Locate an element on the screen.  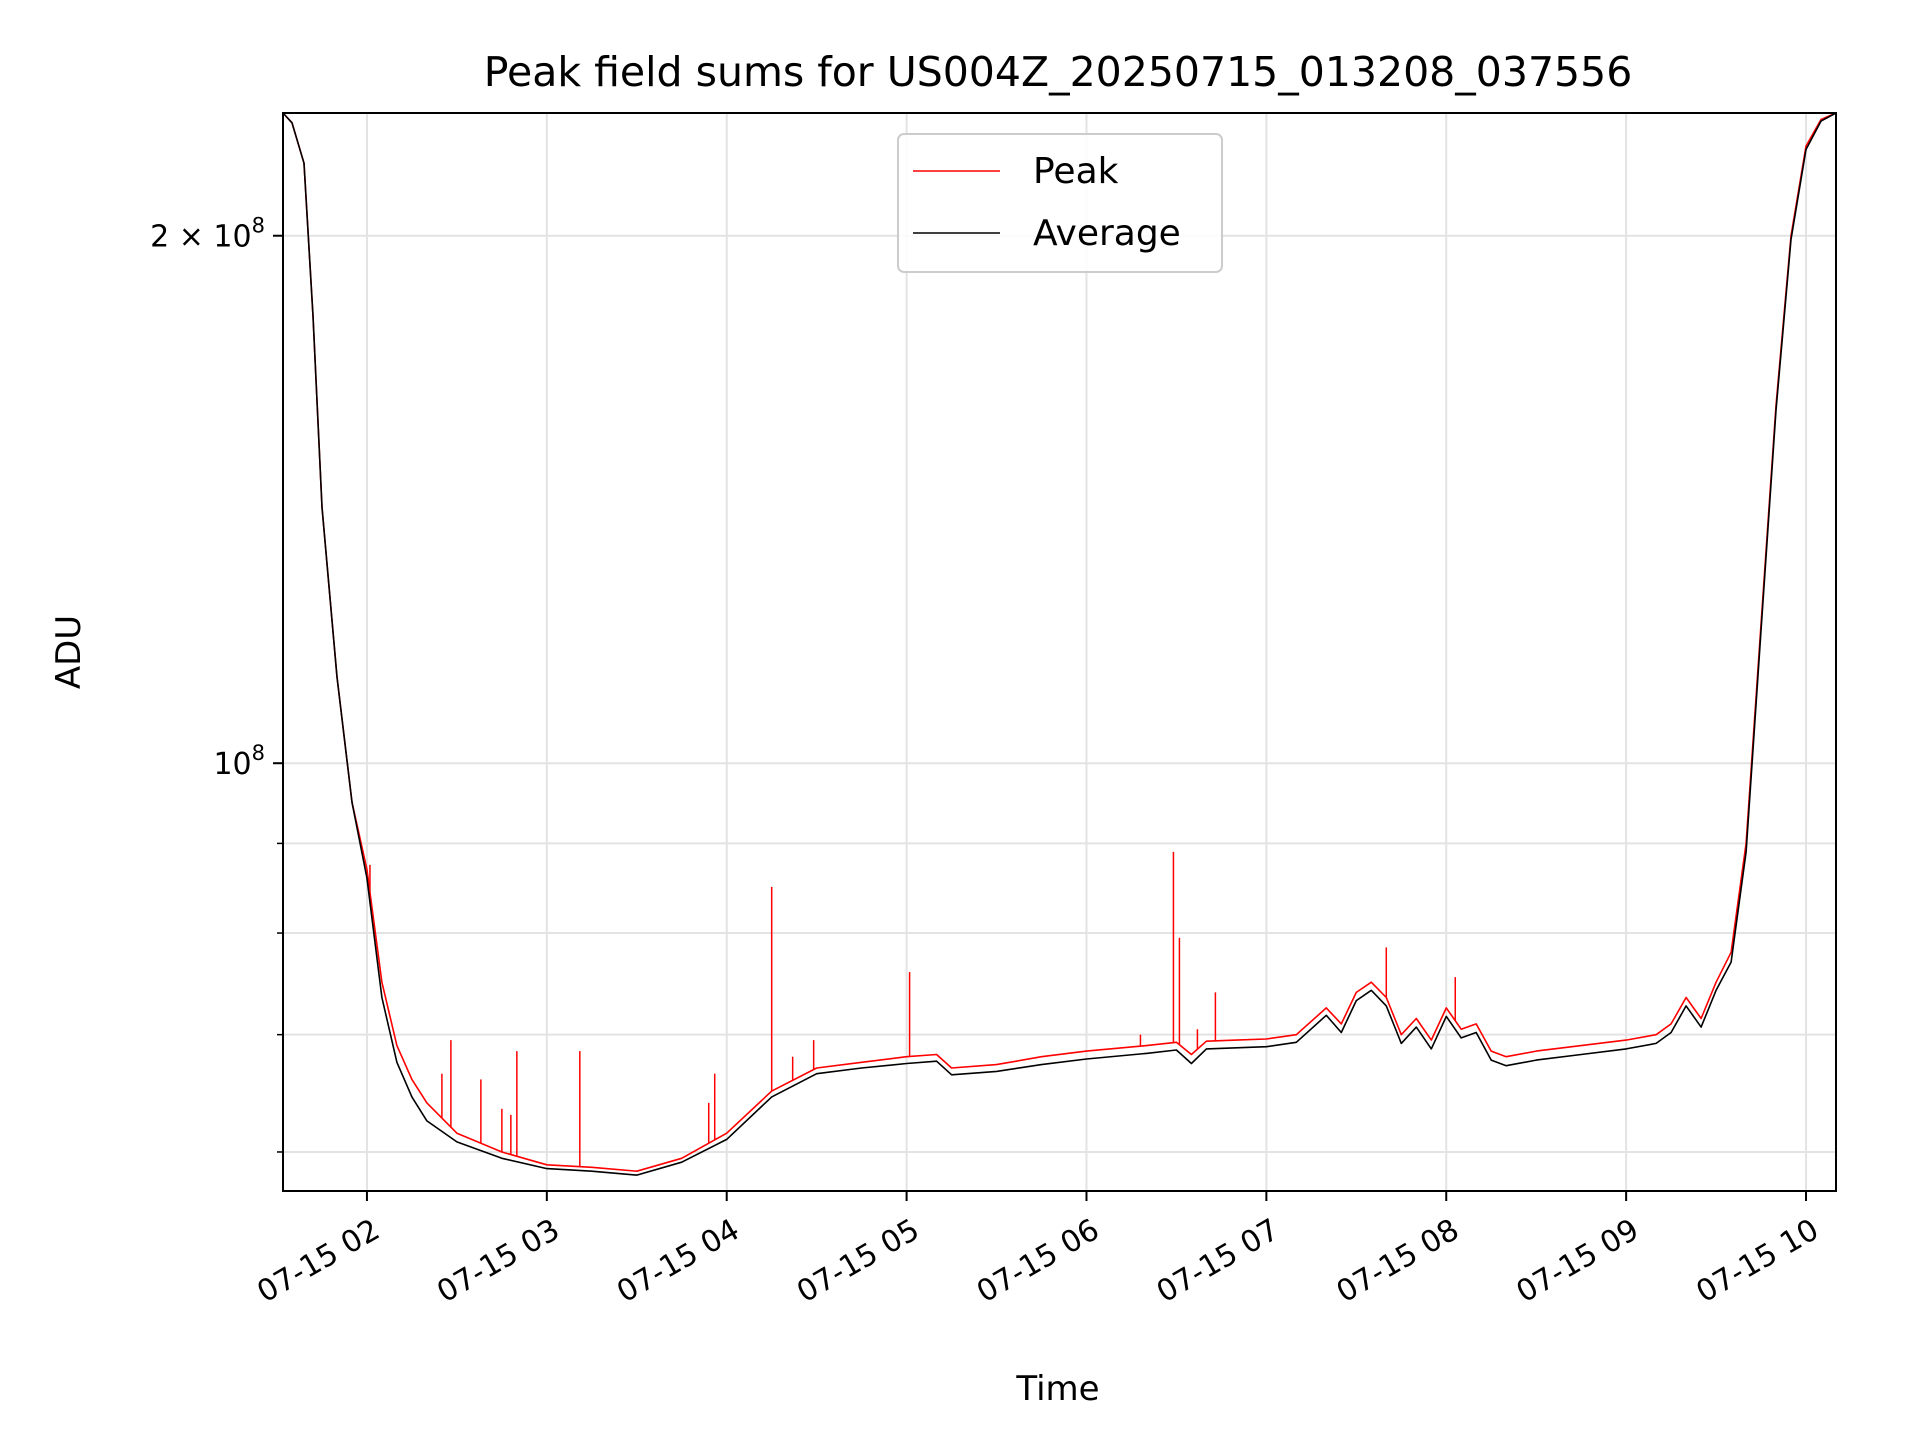
legend-label-average: Average is located at coordinates (1107, 233).